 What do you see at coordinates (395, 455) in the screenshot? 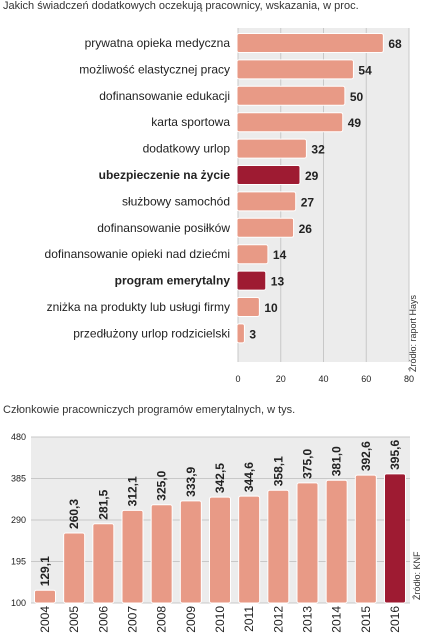
I see `data-label: 395,6` at bounding box center [395, 455].